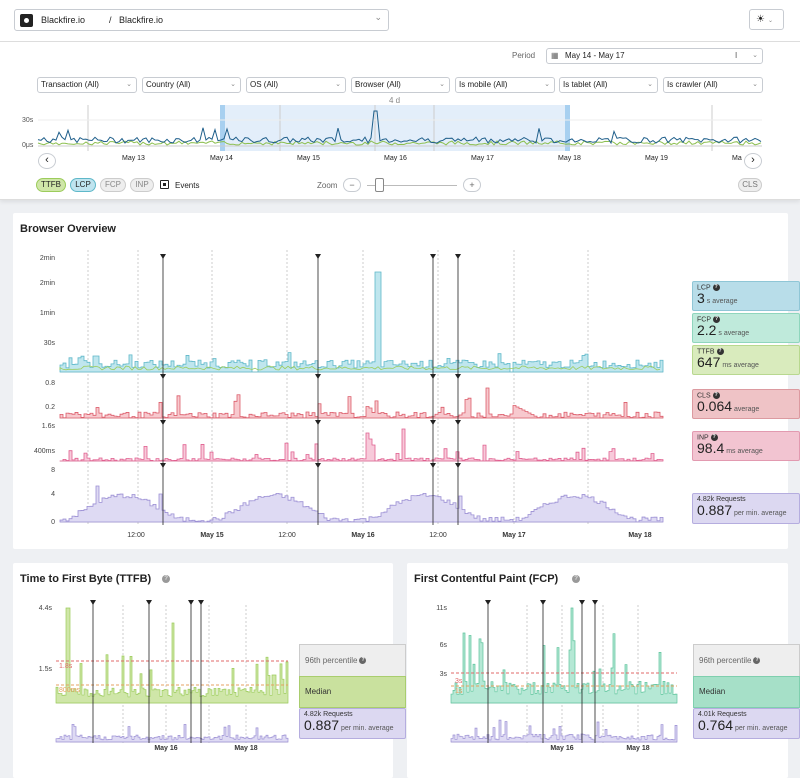 The height and width of the screenshot is (778, 800). I want to click on lcp-stat: LCP? 3 s average, so click(746, 296).